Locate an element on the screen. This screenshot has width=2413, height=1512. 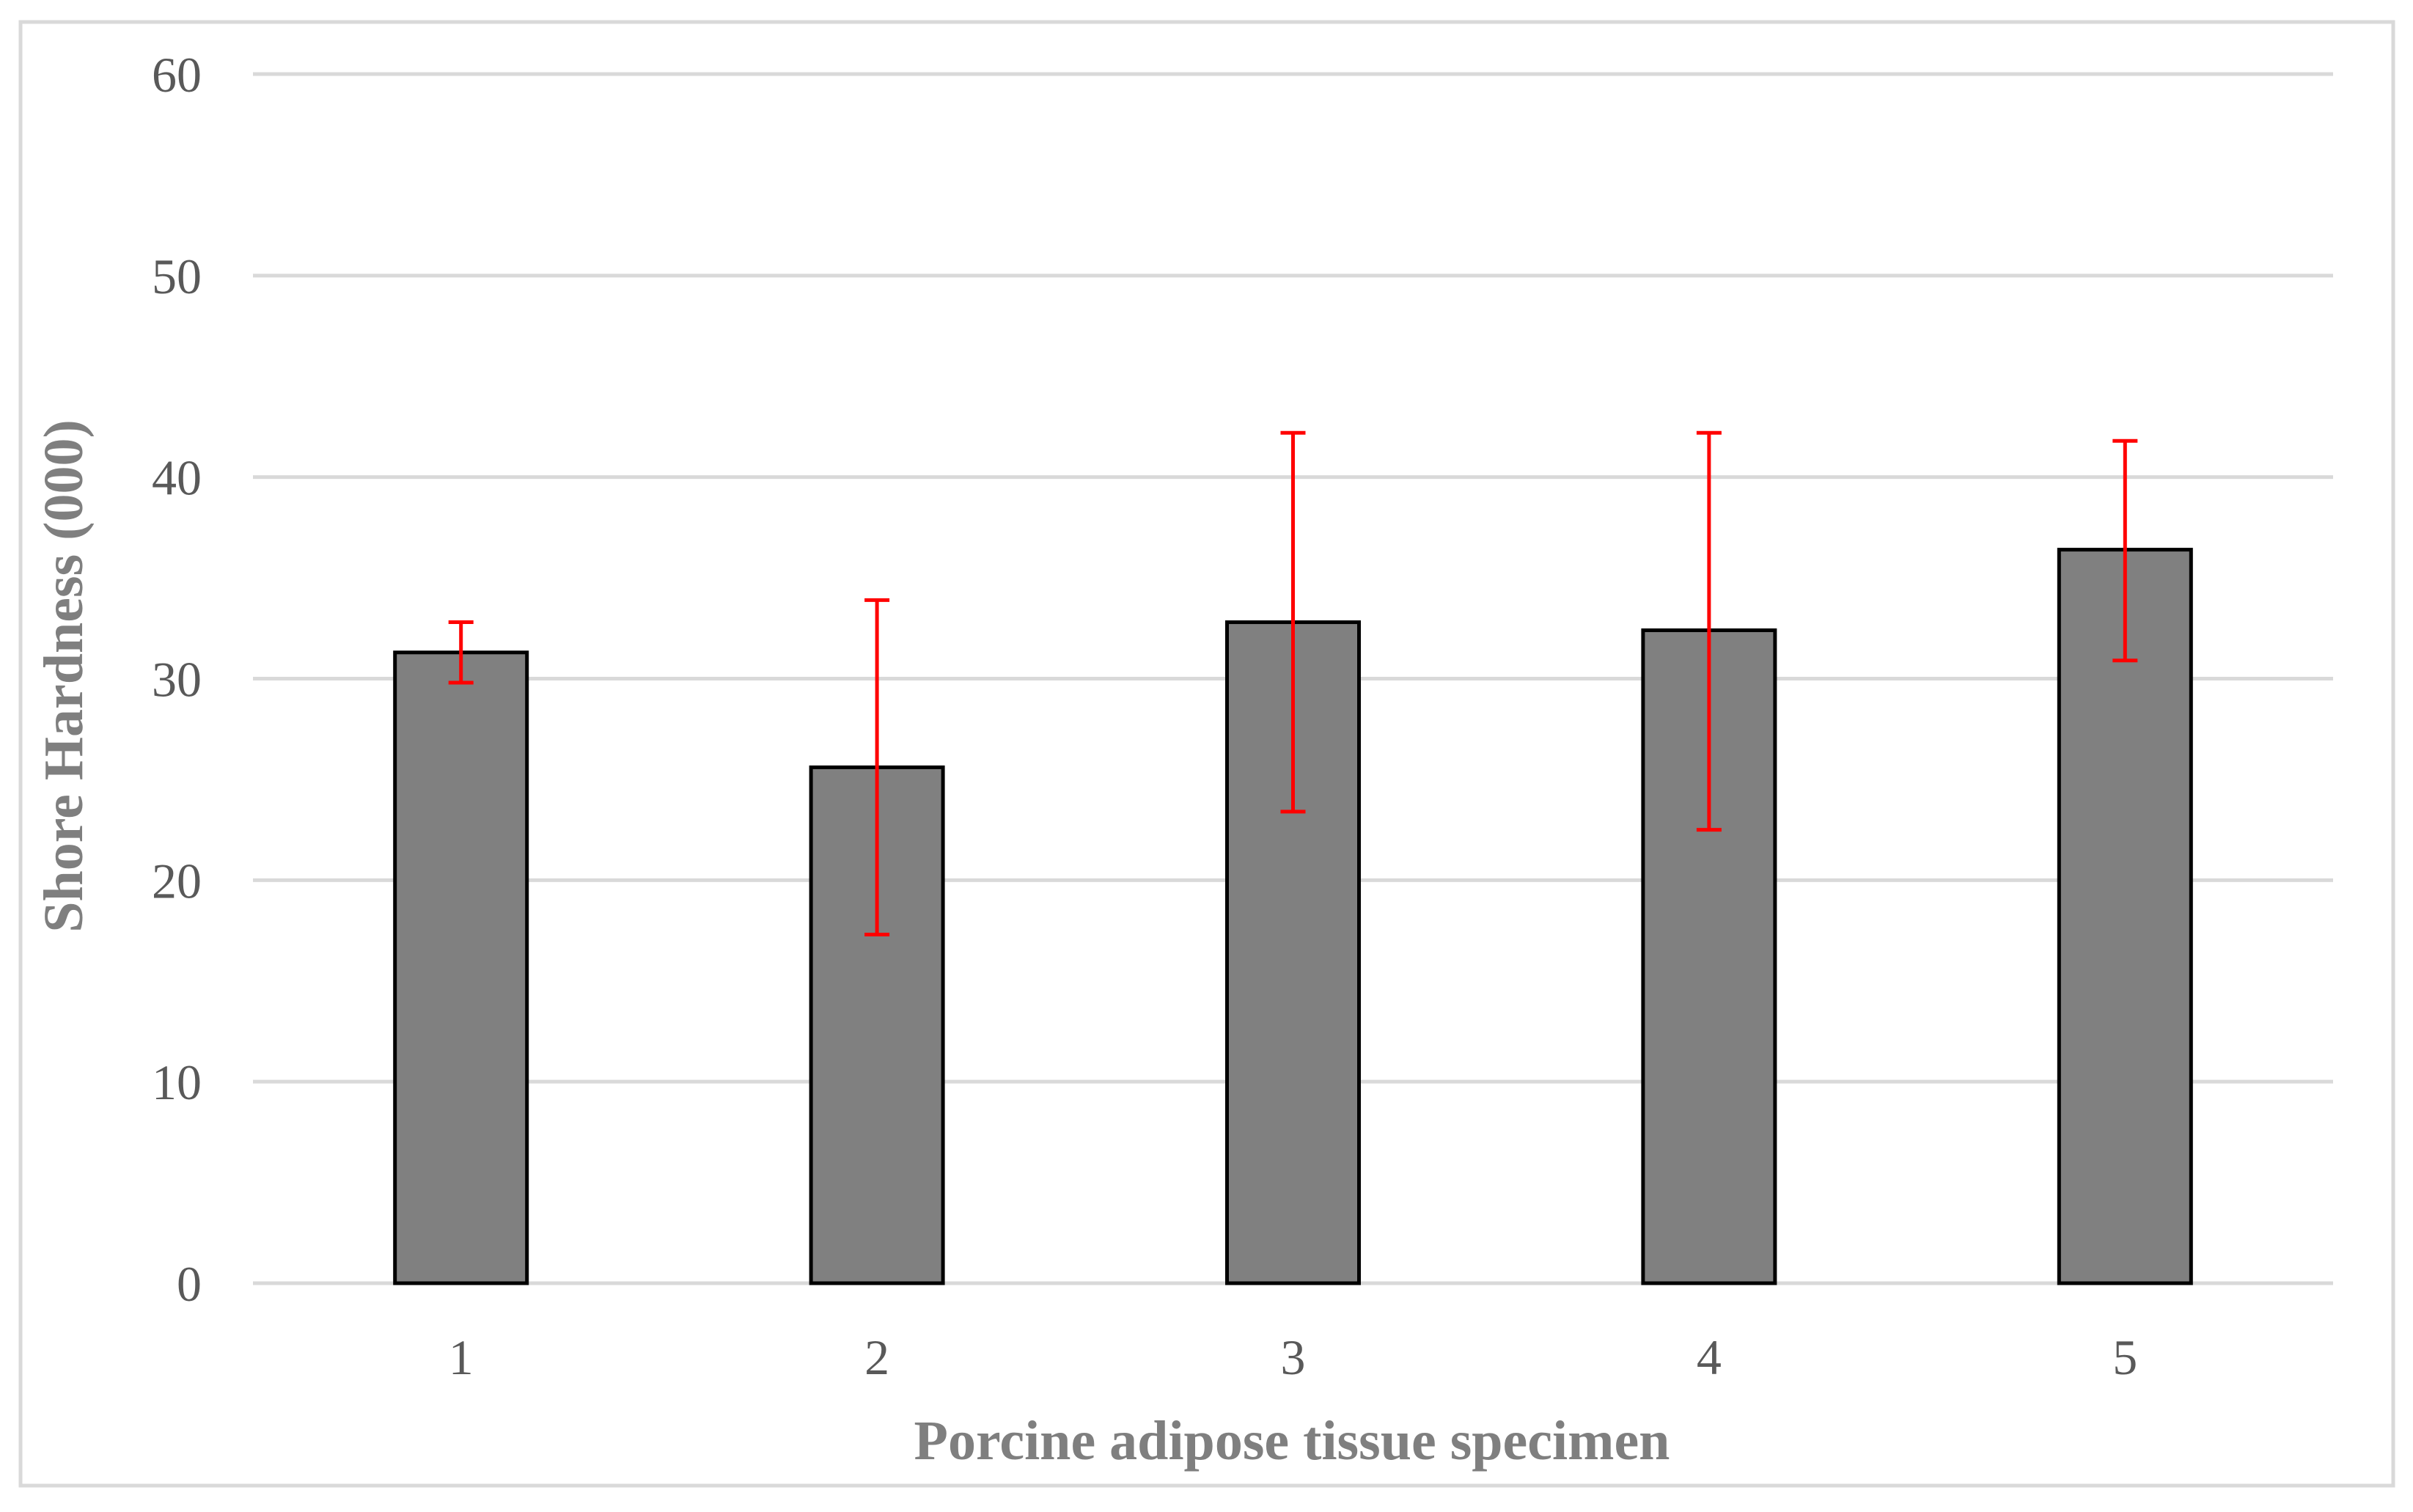
y-axis-title: Shore Hardness (000) is located at coordinates (64, 676).